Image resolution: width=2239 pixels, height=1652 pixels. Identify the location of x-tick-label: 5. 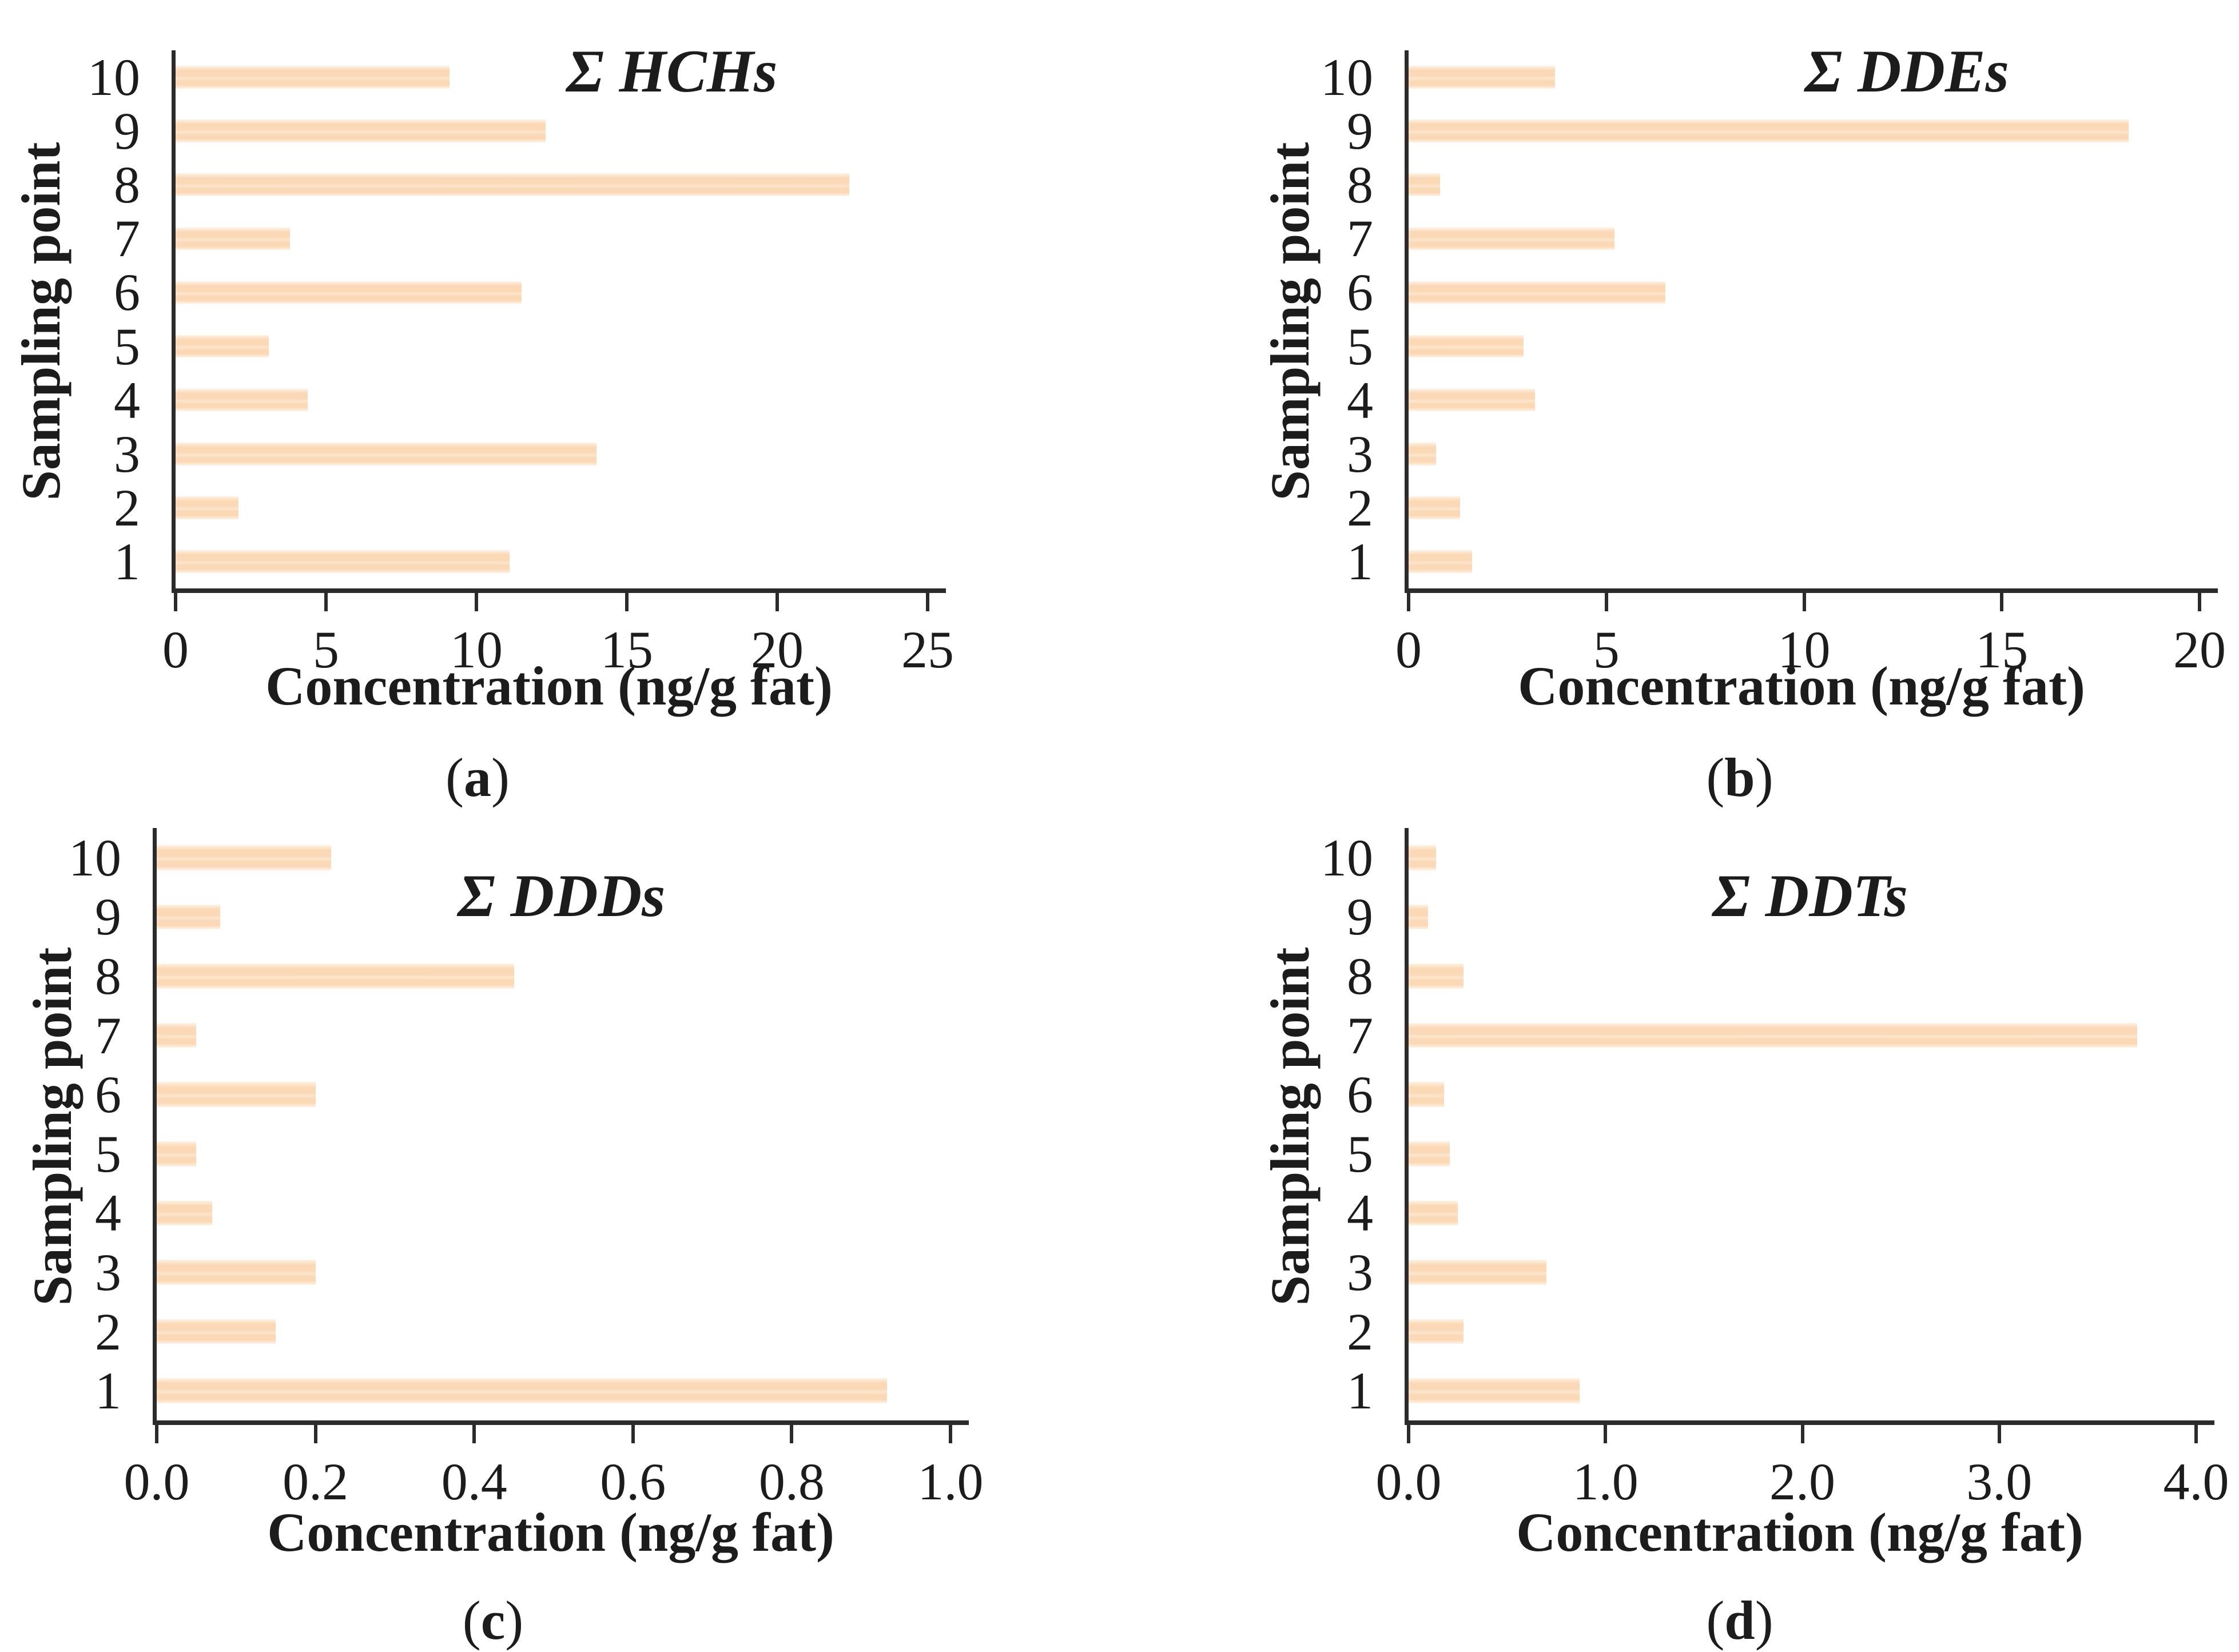
(1607, 650).